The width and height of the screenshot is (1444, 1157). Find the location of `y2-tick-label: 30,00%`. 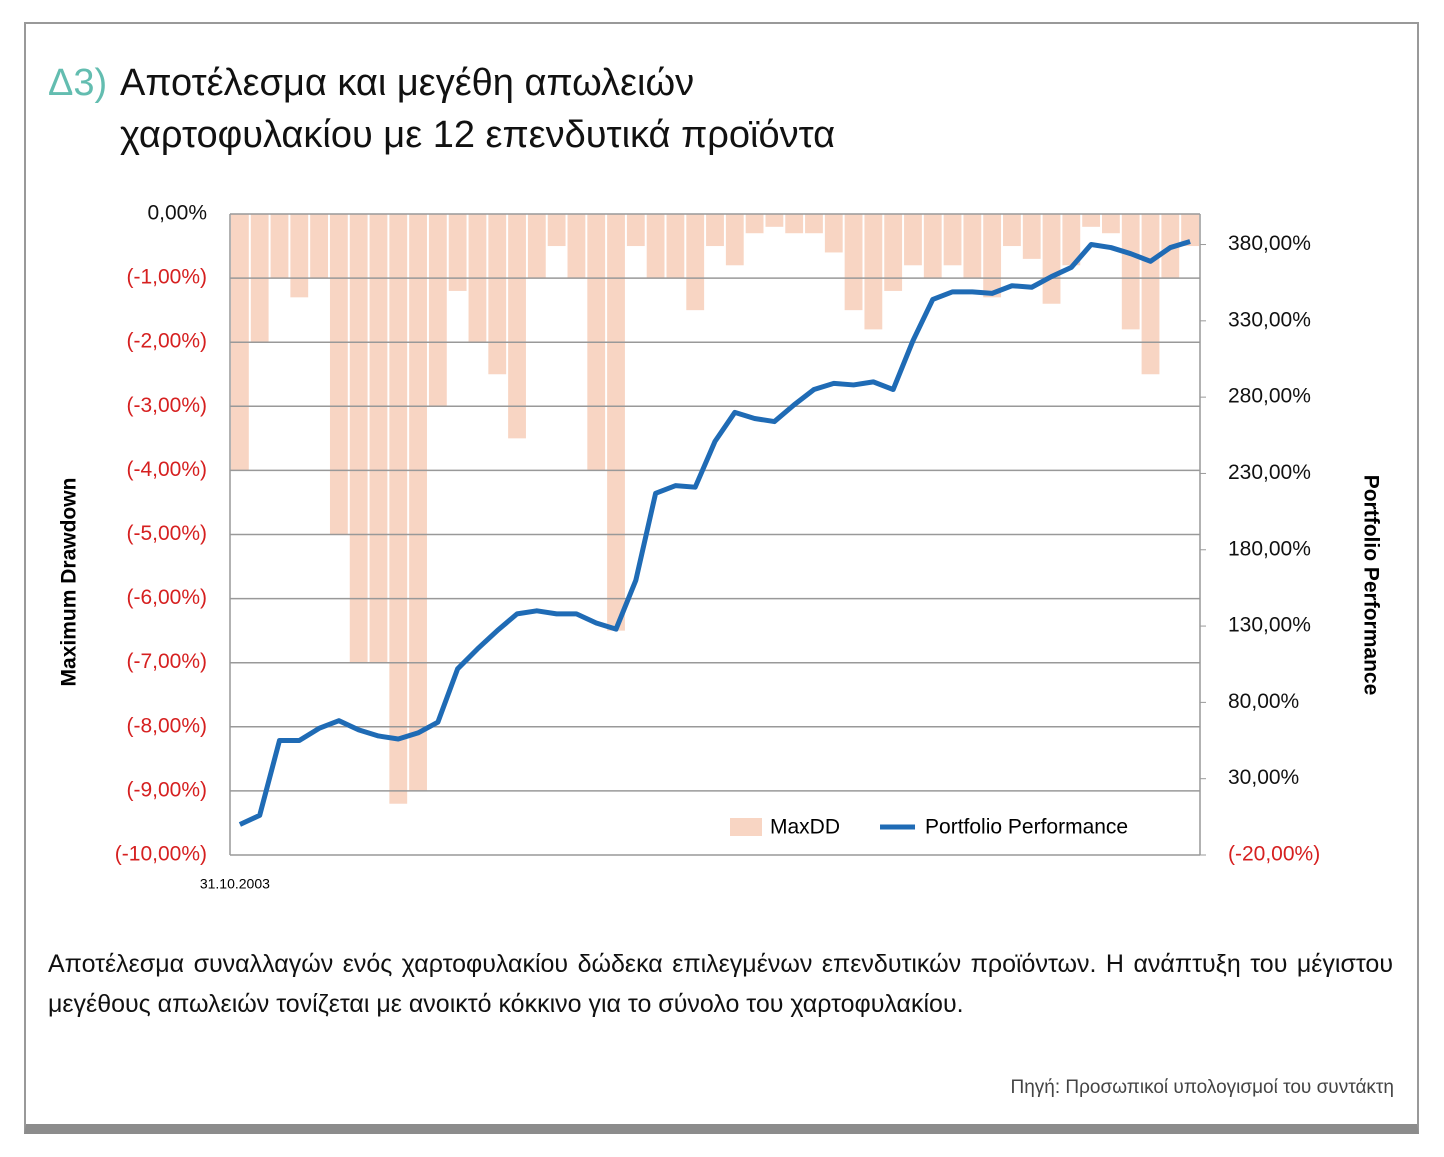

y2-tick-label: 30,00% is located at coordinates (1263, 777).